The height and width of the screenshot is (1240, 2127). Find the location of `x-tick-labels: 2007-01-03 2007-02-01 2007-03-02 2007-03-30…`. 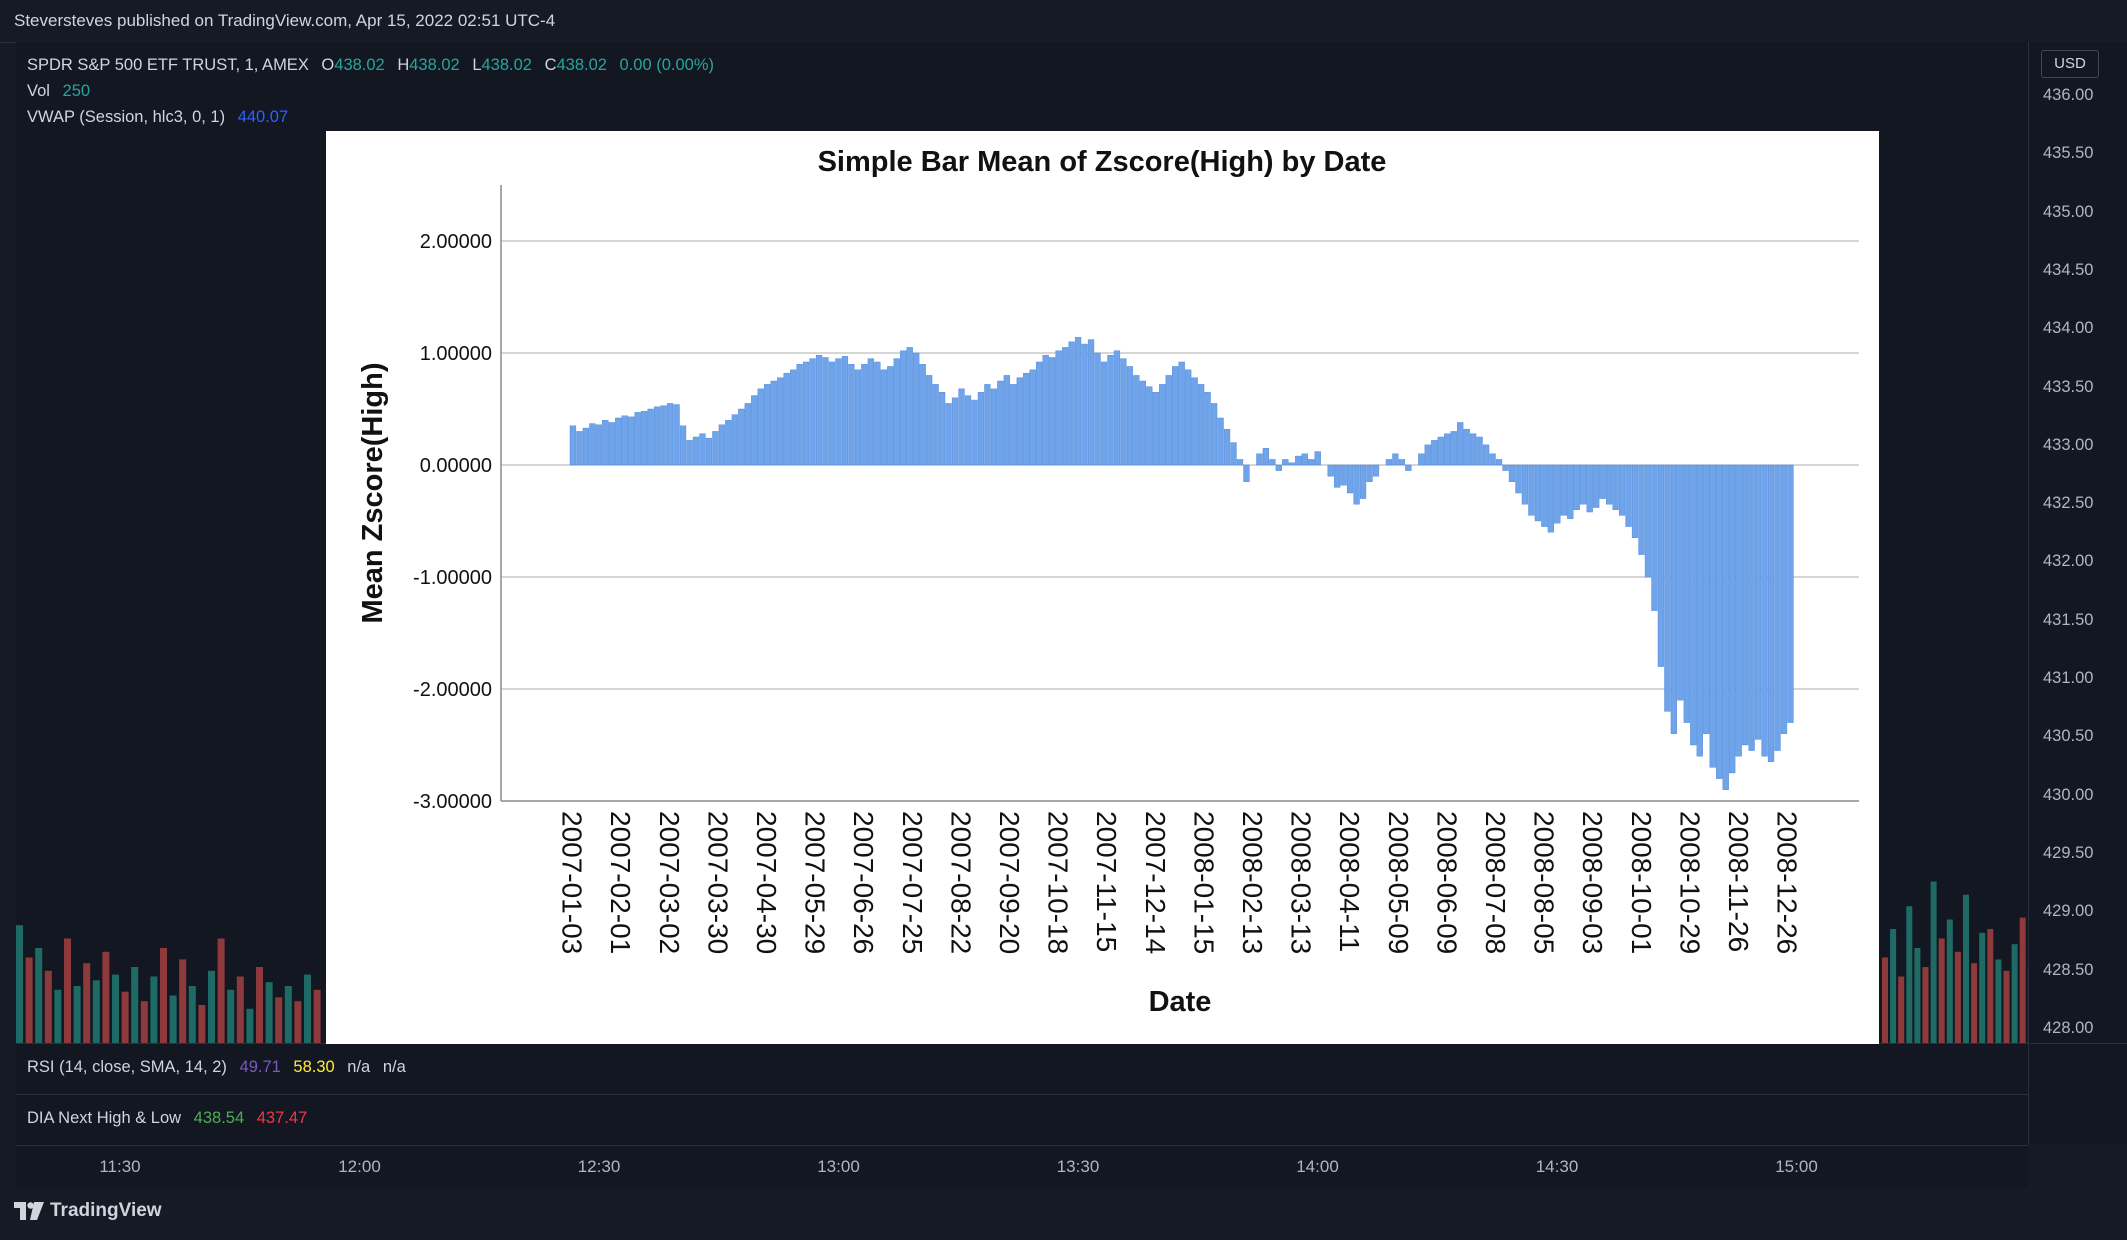

x-tick-labels: 2007-01-03 2007-02-01 2007-03-02 2007-03-30… is located at coordinates (1180, 882).